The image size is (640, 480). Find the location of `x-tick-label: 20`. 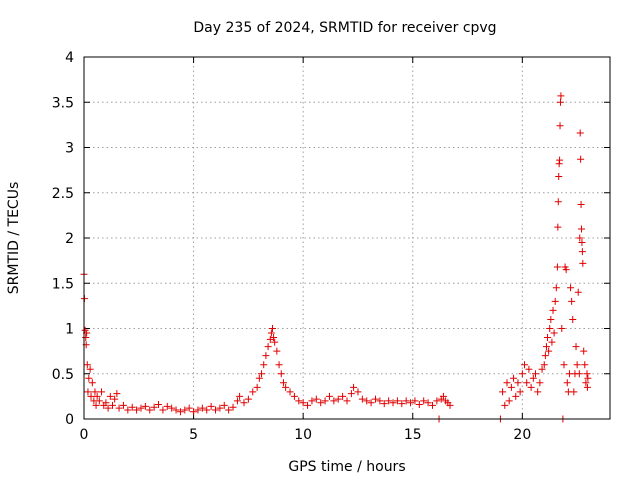

x-tick-label: 20 is located at coordinates (522, 435).